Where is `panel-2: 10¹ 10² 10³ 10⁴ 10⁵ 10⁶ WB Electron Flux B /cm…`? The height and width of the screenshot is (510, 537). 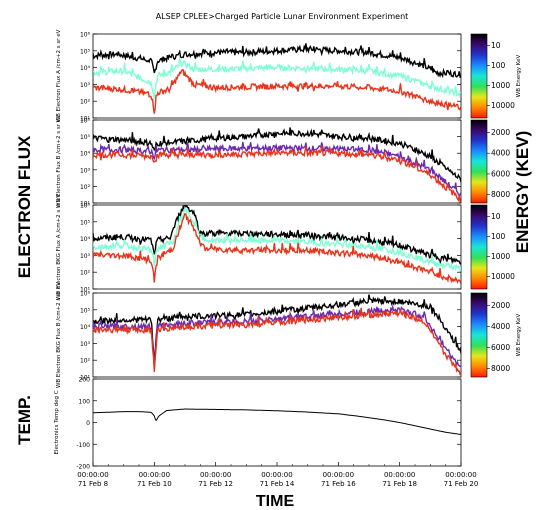
panel-2: 10¹ 10² 10³ 10⁴ 10⁵ 10⁶ WB Electron Flux B /cm… is located at coordinates (259, 161).